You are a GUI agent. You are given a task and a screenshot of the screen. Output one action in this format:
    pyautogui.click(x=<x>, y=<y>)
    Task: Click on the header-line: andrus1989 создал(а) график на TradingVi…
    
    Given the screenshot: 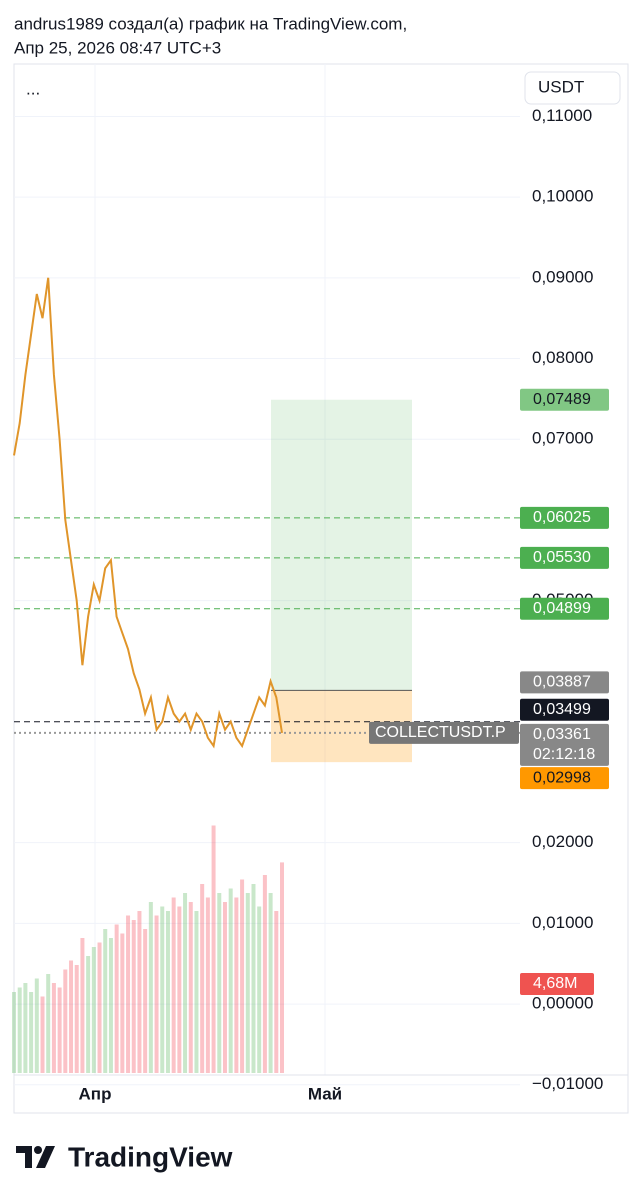 What is the action you would take?
    pyautogui.click(x=210, y=23)
    